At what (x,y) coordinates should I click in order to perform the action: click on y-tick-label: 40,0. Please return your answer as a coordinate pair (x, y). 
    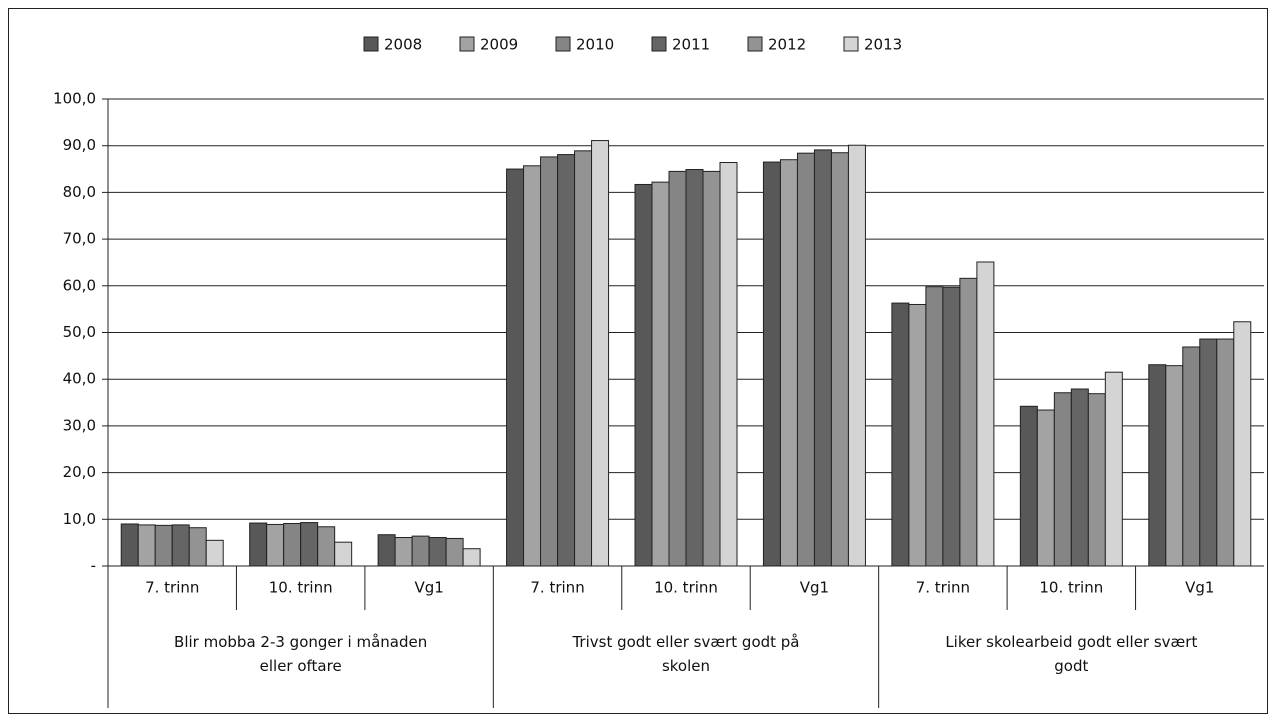
    Looking at the image, I should click on (79, 379).